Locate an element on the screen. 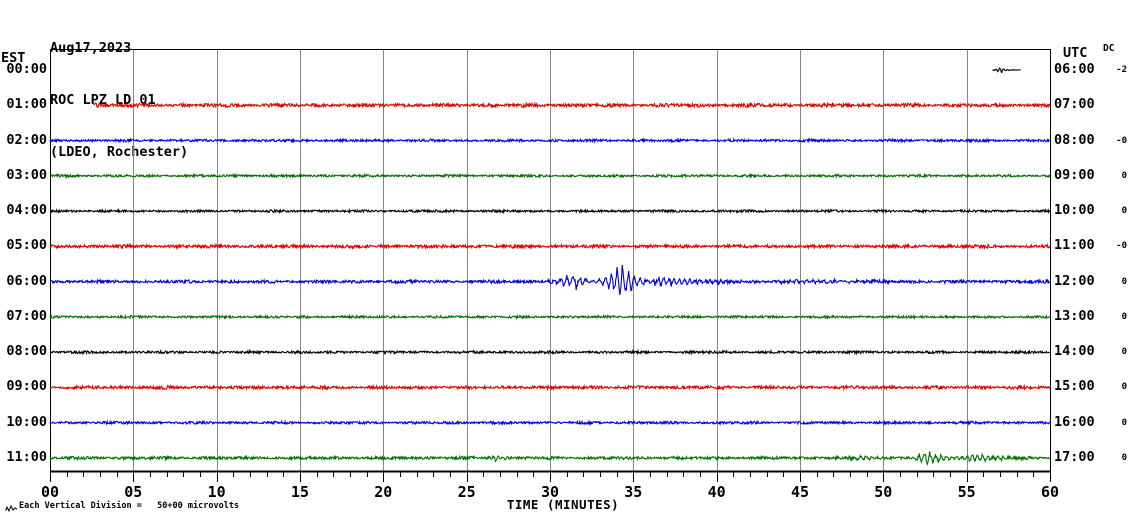 Image resolution: width=1130 pixels, height=519 pixels. est-time-label: 00:00 is located at coordinates (26, 69).